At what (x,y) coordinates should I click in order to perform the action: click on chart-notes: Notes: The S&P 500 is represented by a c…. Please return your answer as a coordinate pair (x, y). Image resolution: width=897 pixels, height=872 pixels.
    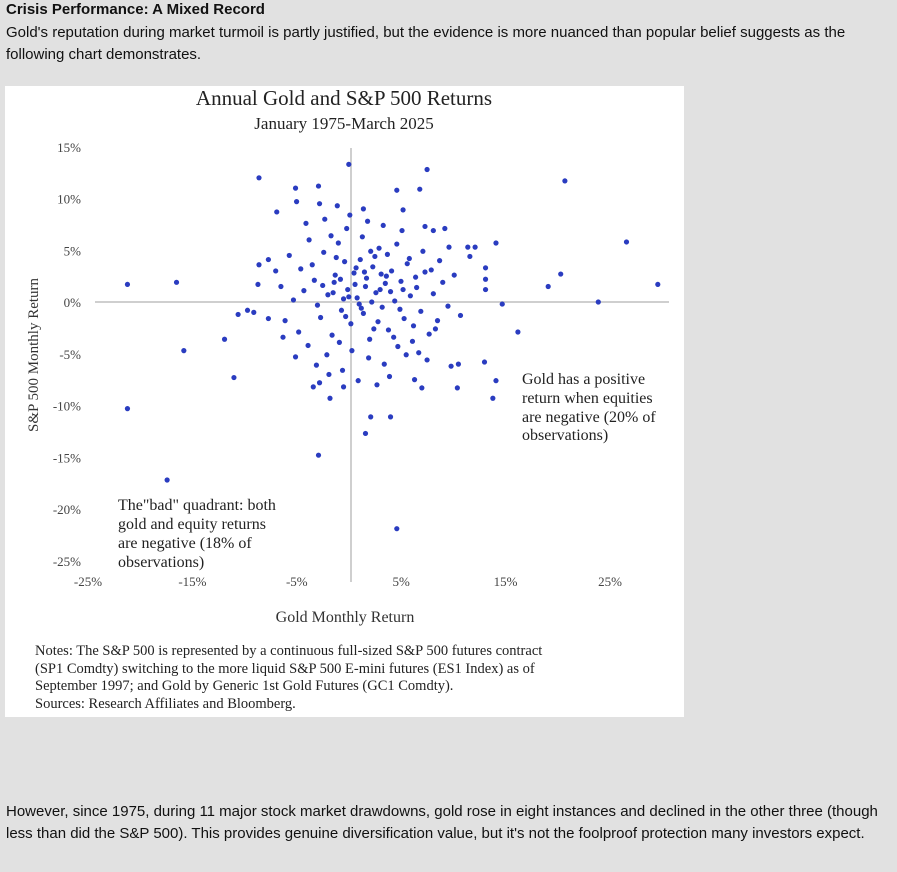
    Looking at the image, I should click on (355, 678).